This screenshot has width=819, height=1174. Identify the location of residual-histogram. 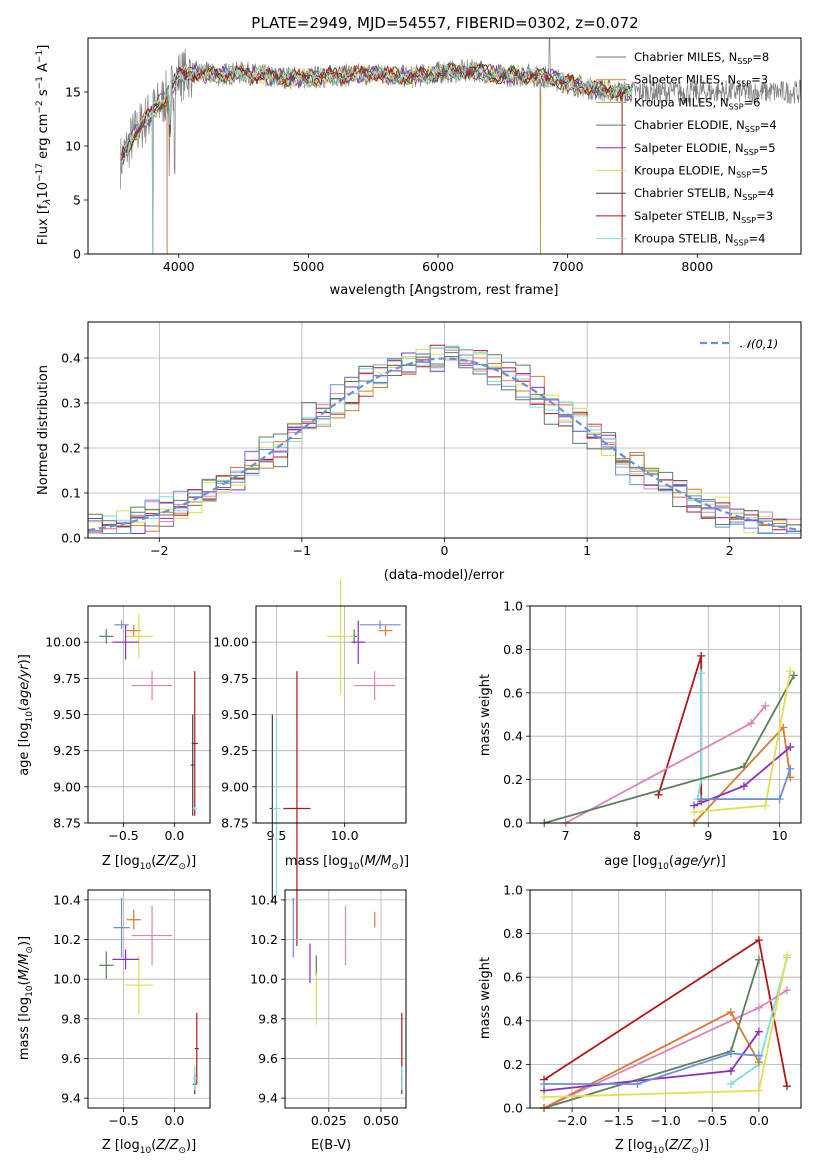
(444, 440).